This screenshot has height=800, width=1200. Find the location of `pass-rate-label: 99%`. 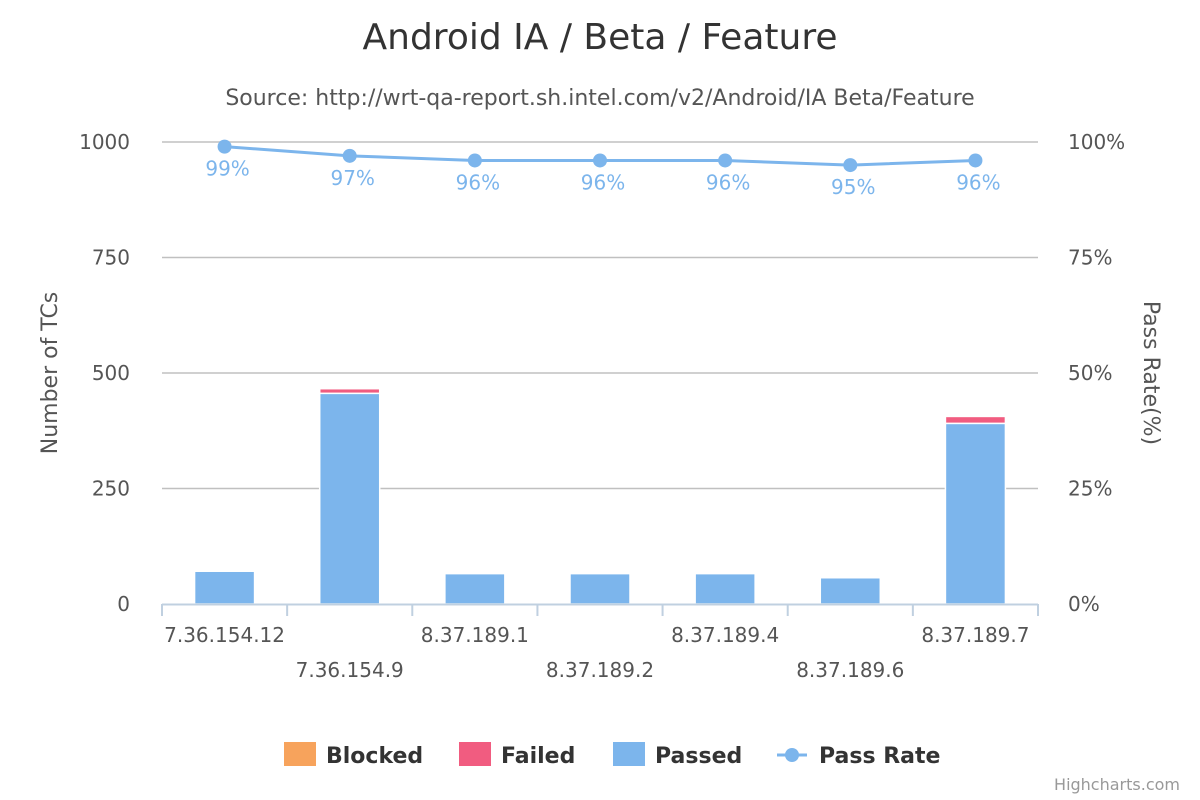

pass-rate-label: 99% is located at coordinates (227, 169).